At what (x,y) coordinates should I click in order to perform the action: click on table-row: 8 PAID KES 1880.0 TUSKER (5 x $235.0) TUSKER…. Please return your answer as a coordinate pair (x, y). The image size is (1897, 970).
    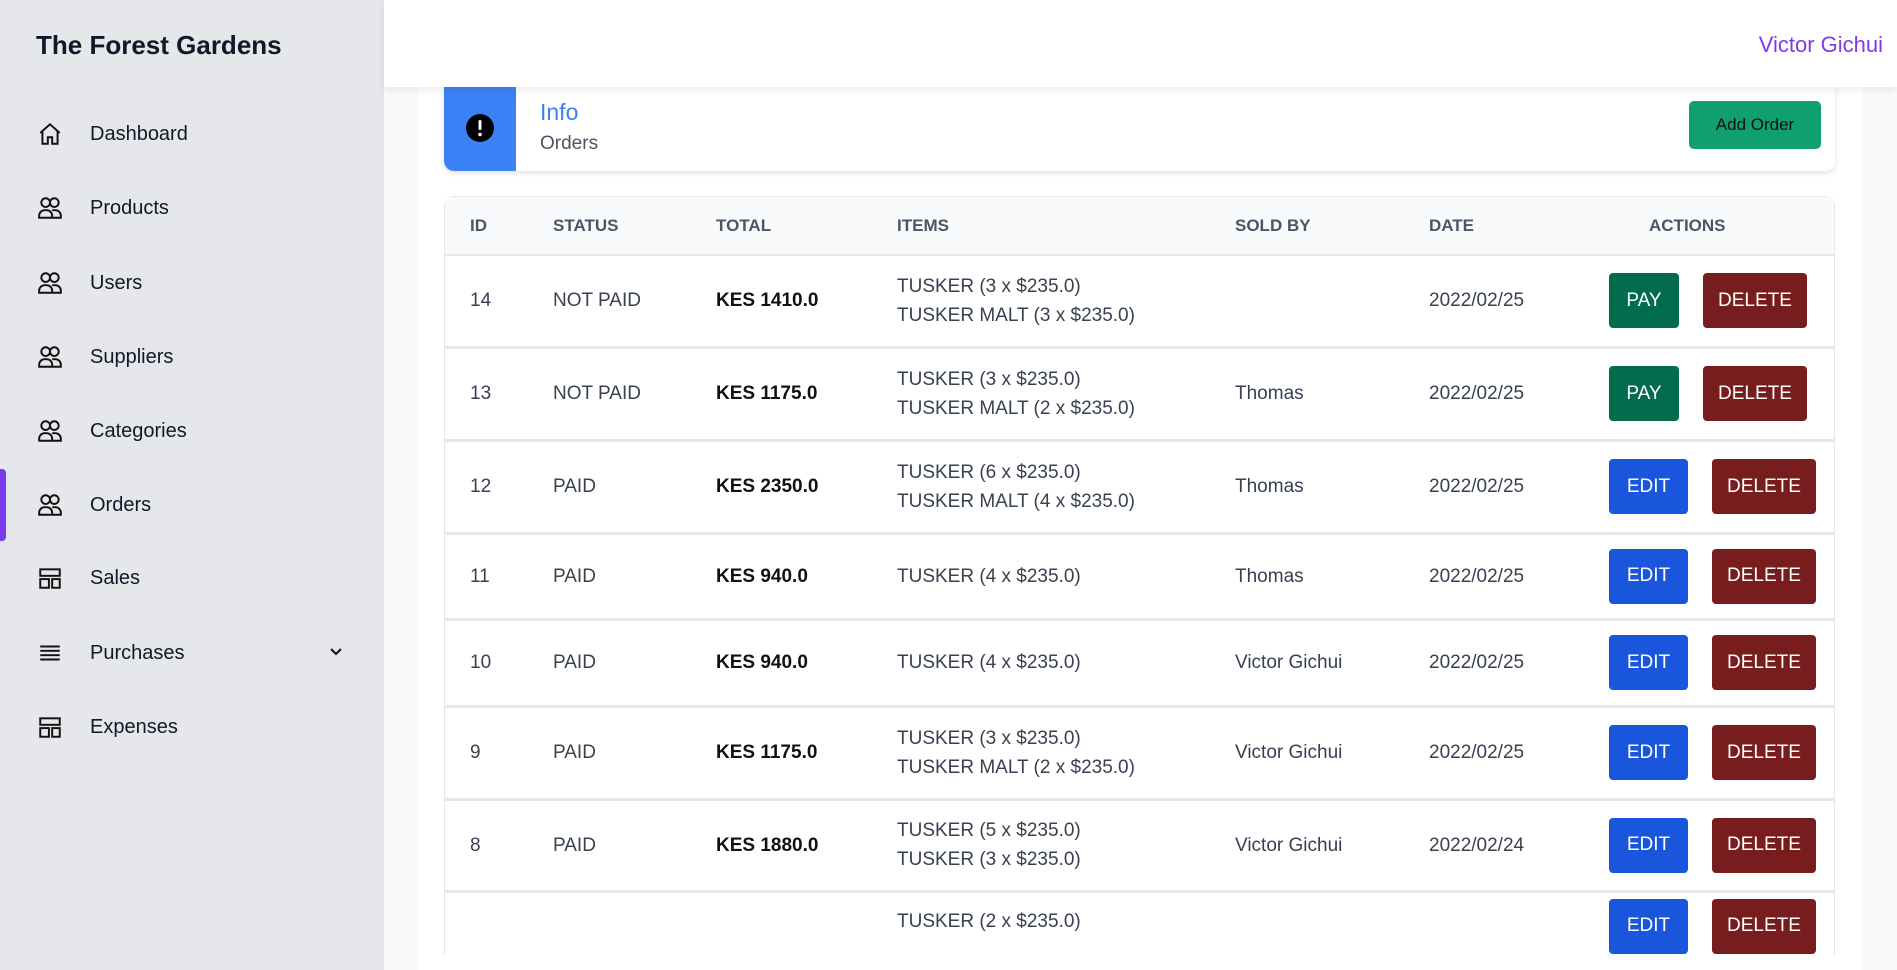
    Looking at the image, I should click on (1139, 846).